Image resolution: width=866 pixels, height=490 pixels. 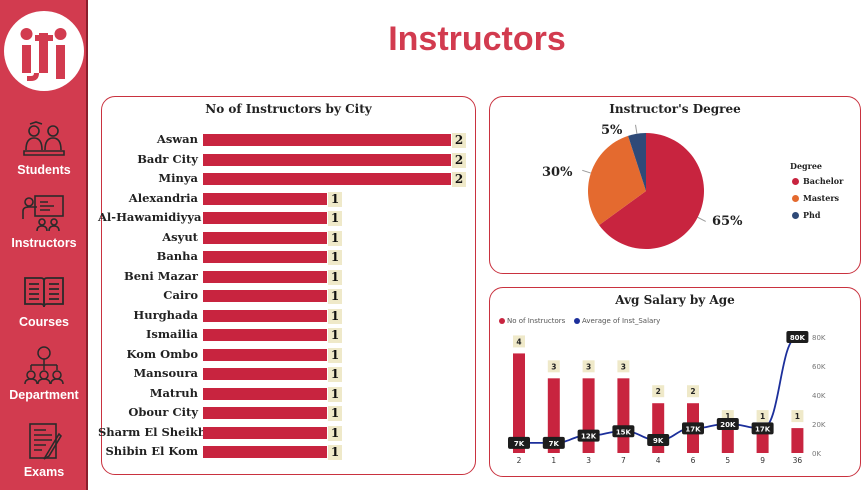 I want to click on legend-item-bachelor: Bachelor, so click(x=817, y=181).